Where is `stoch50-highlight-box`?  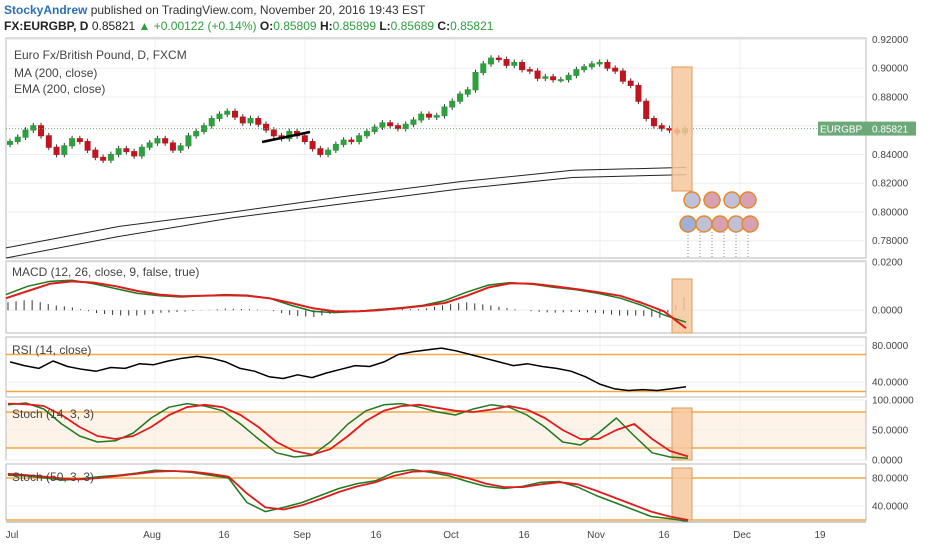 stoch50-highlight-box is located at coordinates (682, 494).